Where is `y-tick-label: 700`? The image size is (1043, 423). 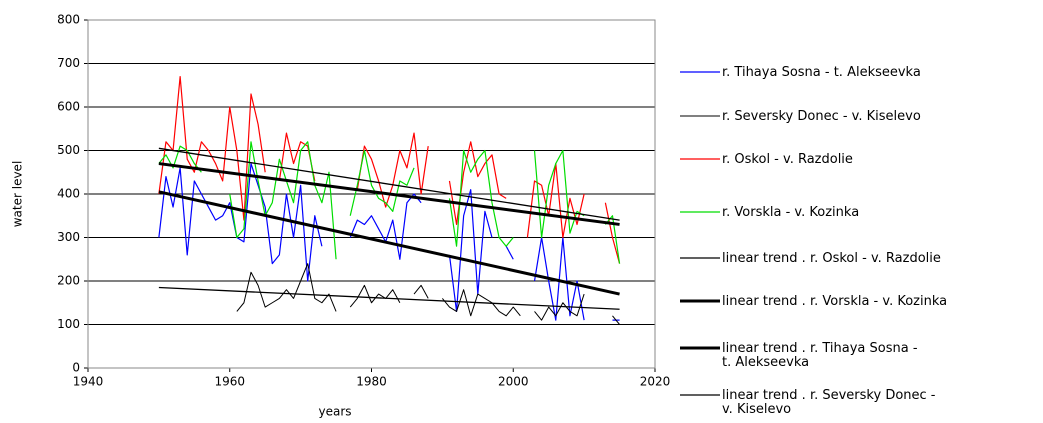 y-tick-label: 700 is located at coordinates (68, 63).